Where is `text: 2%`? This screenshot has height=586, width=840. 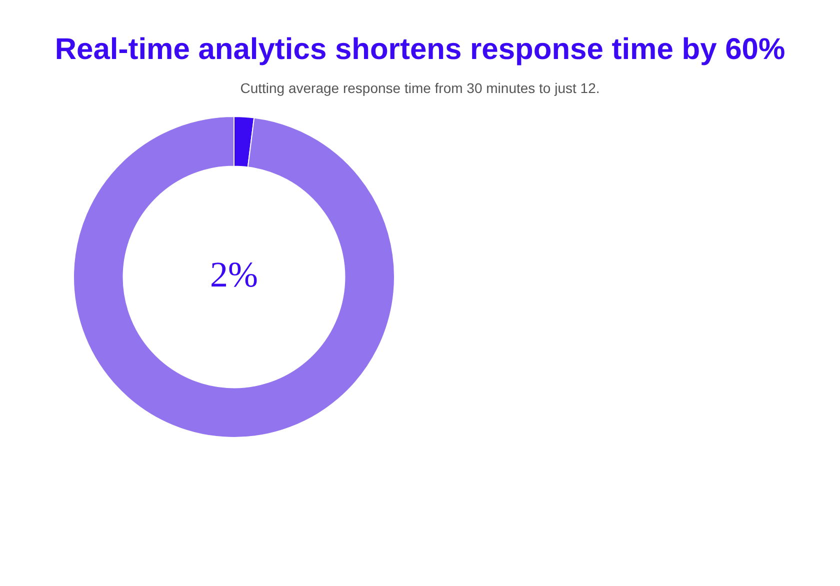
text: 2% is located at coordinates (234, 274).